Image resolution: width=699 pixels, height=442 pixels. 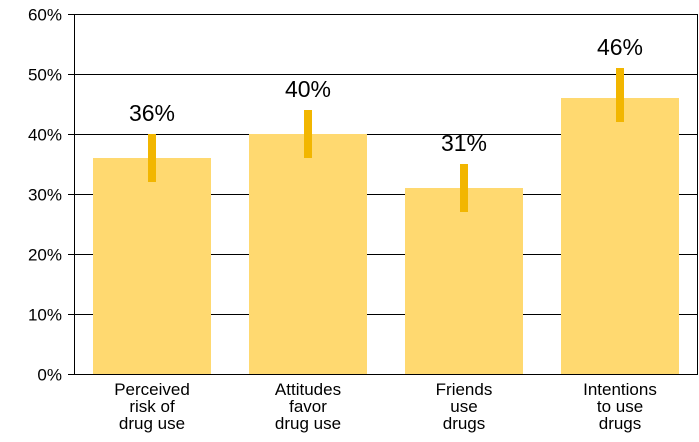 What do you see at coordinates (463, 406) in the screenshot?
I see `category-label: use` at bounding box center [463, 406].